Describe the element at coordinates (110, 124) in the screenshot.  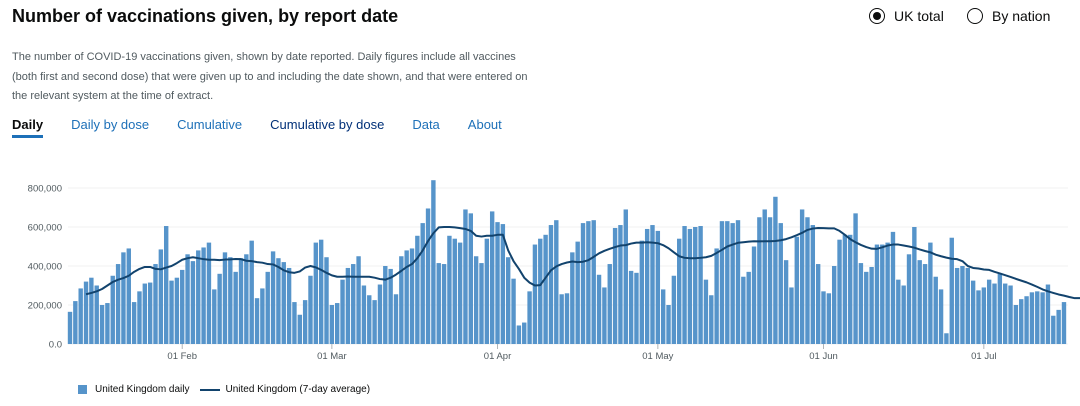
I see `tab-daily-by-dose: Daily by dose` at that location.